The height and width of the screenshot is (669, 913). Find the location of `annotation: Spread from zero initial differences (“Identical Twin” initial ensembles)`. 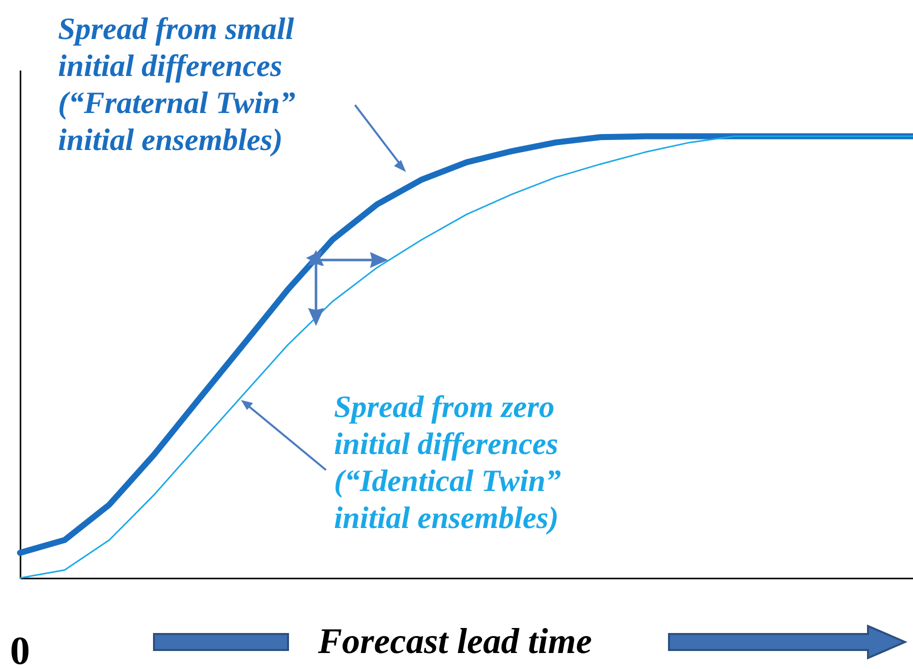

annotation: Spread from zero initial differences (“Identical Twin” initial ensembles) is located at coordinates (448, 462).